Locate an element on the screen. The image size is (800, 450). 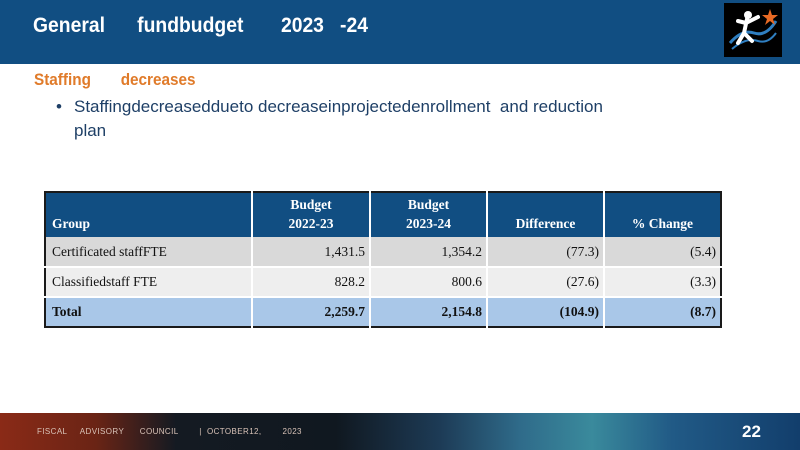
cell-budget-2022-23: 1,431.5 is located at coordinates (311, 252).